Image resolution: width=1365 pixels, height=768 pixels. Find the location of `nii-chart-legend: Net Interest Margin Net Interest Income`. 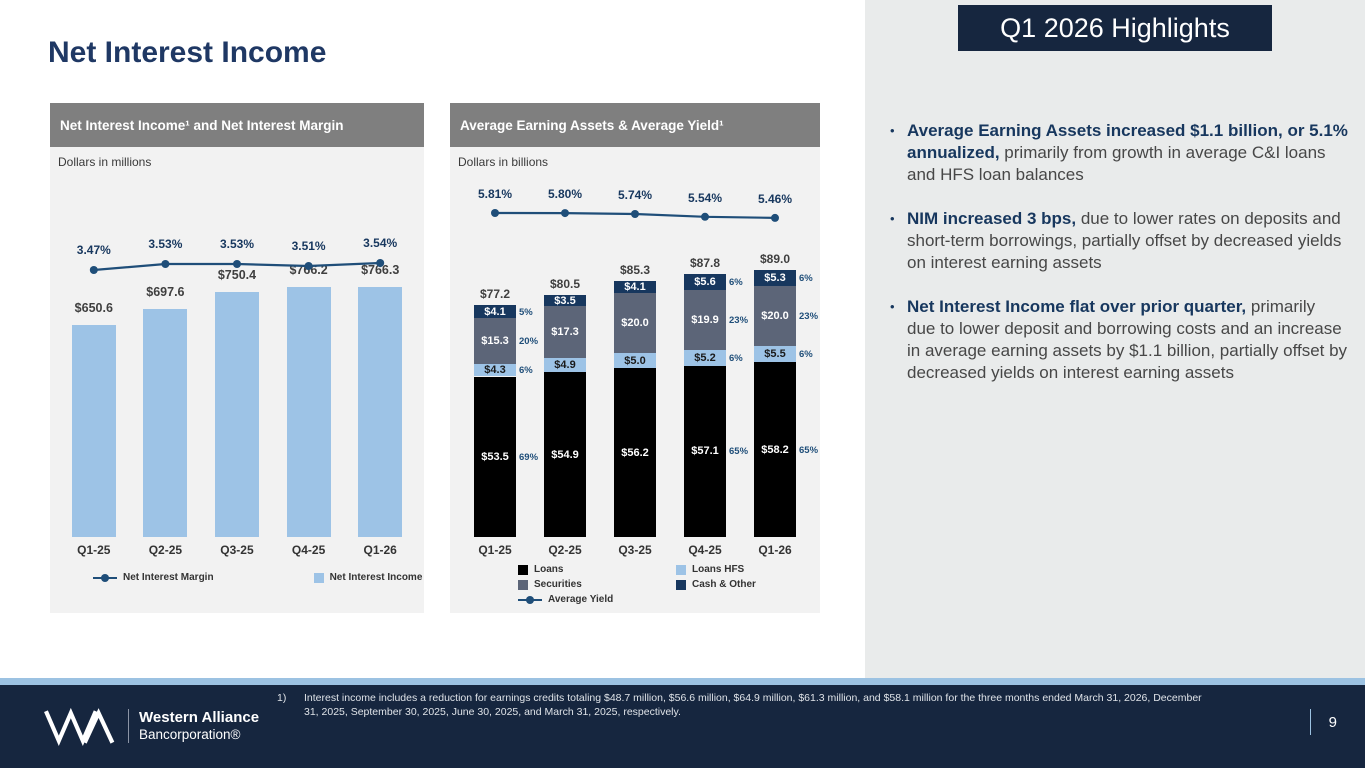

nii-chart-legend: Net Interest Margin Net Interest Income is located at coordinates (257, 577).